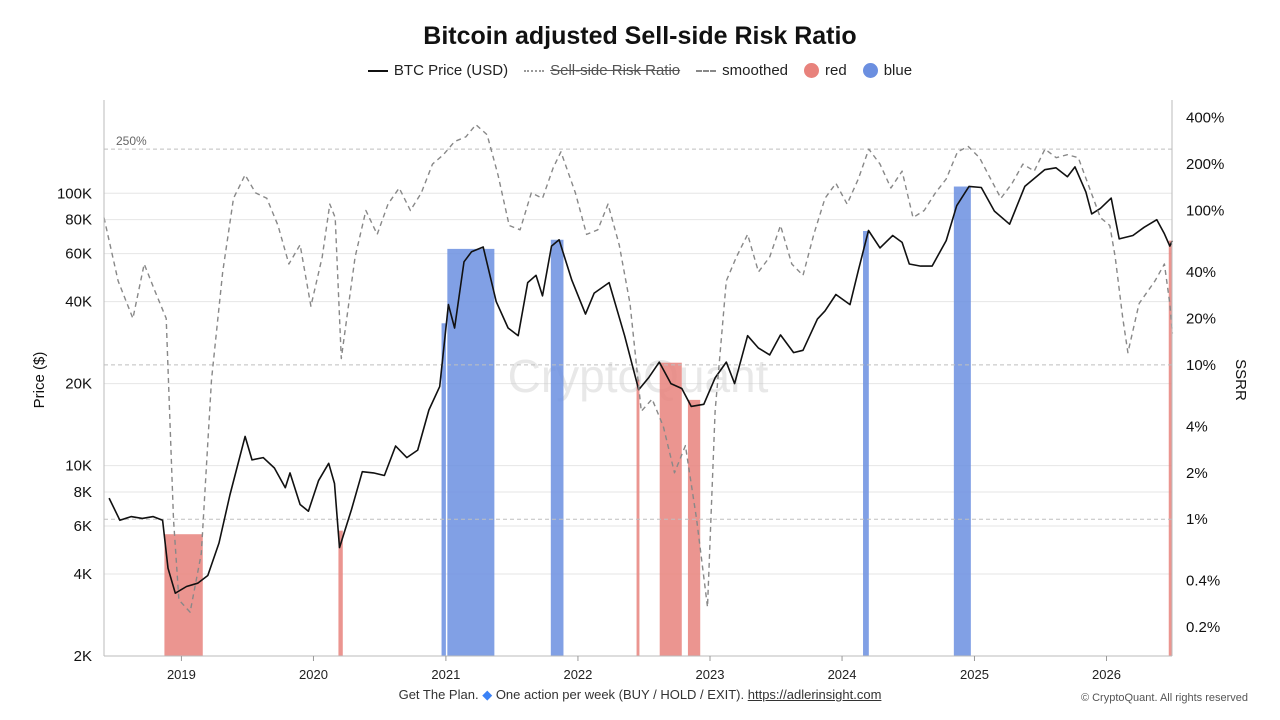  I want to click on y-tick-label: 40K, so click(78, 302).